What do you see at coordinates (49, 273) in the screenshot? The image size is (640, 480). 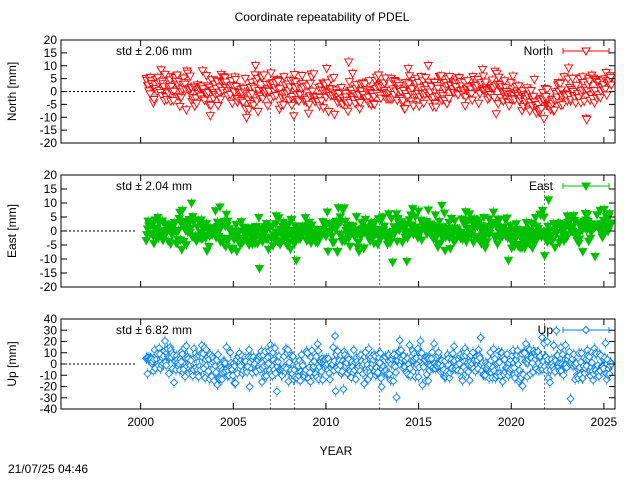 I see `y-tick-label: -15` at bounding box center [49, 273].